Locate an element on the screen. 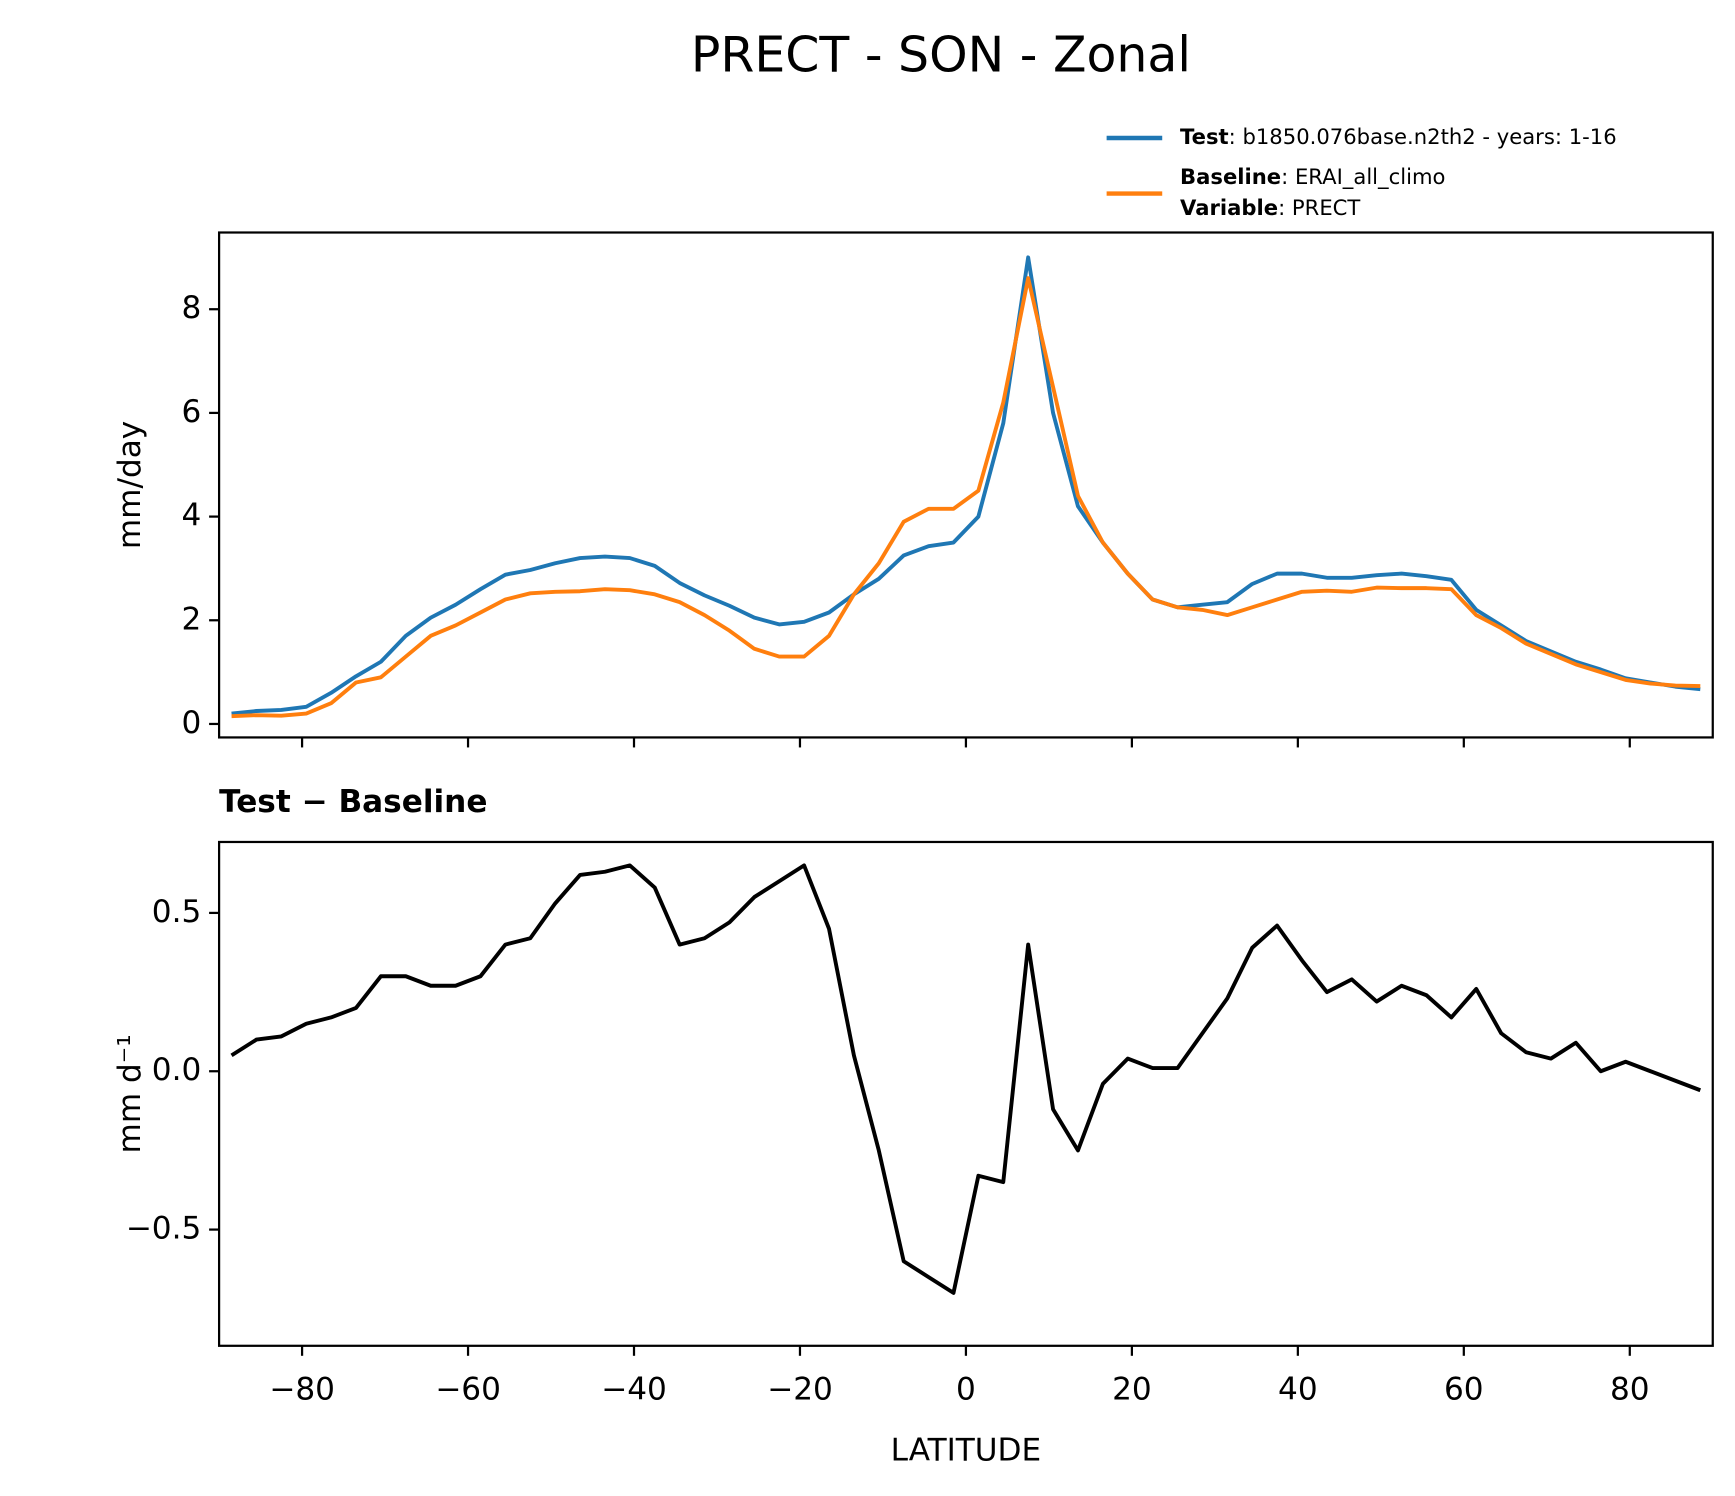 This screenshot has width=1735, height=1496. x-tick-label: 40 is located at coordinates (1298, 1389).